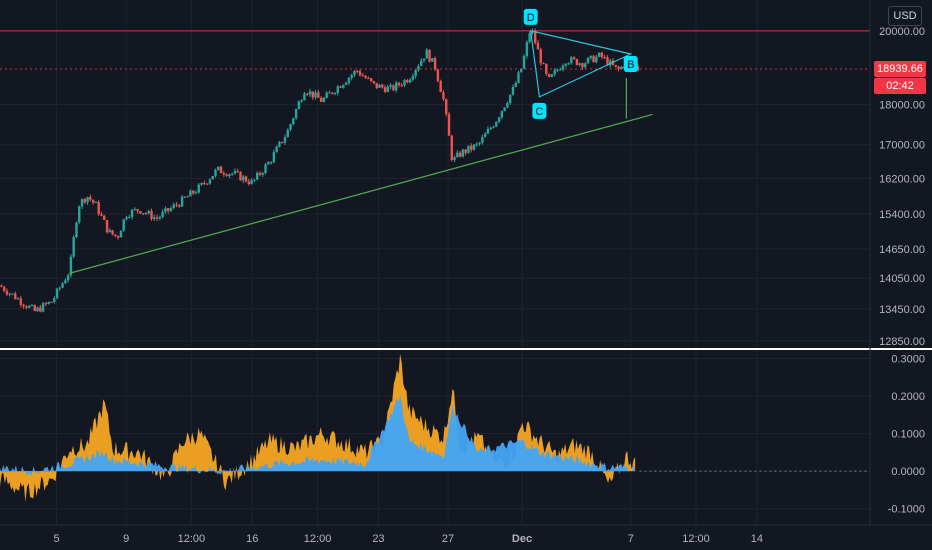 Image resolution: width=932 pixels, height=550 pixels. I want to click on annotation-label: C, so click(539, 112).